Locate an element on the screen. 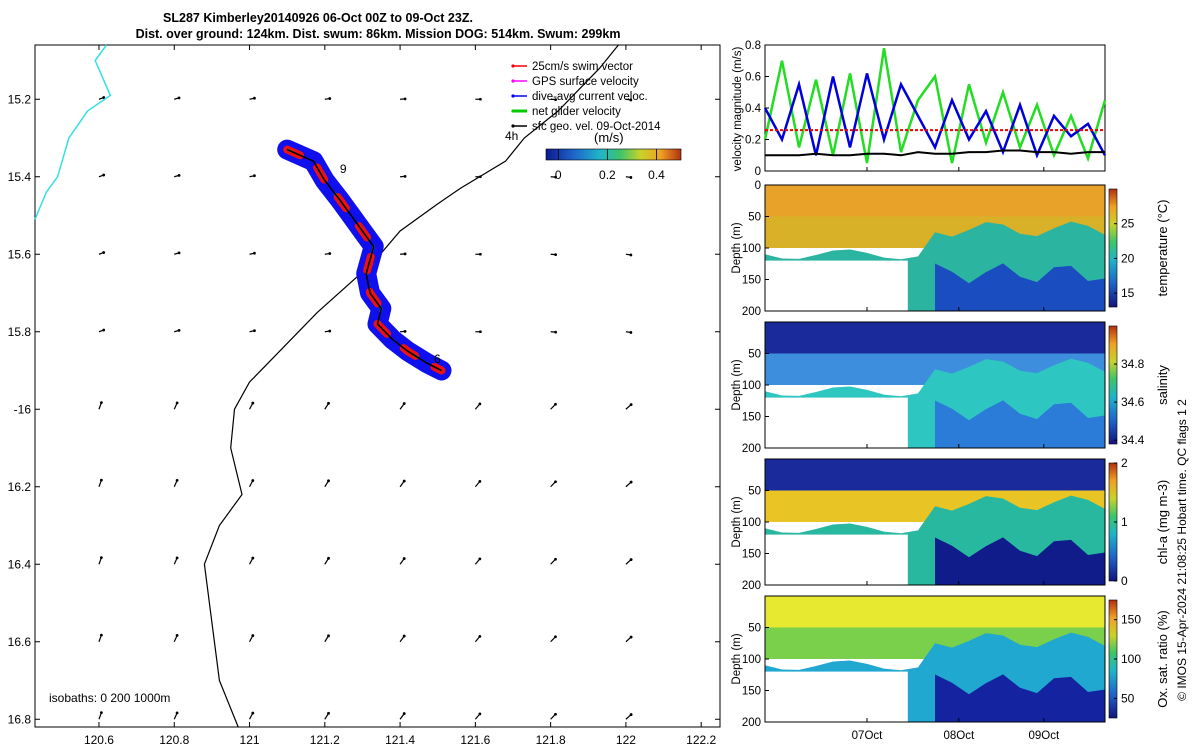 The image size is (1200, 750). map-xtick-label: 120.8 is located at coordinates (174, 740).